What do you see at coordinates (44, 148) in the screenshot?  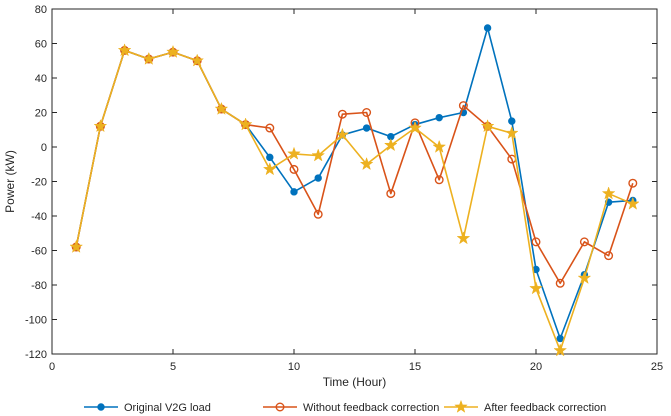 I see `y-tick-label: 0` at bounding box center [44, 148].